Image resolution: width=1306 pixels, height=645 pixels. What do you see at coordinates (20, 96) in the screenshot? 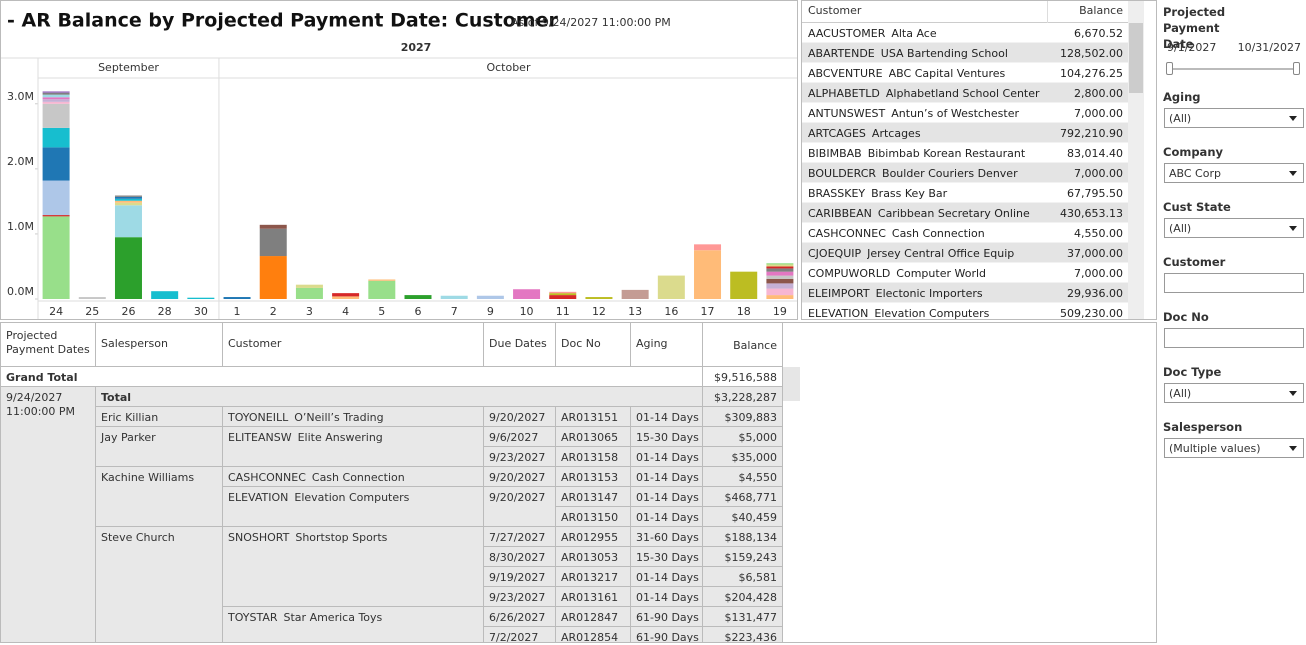
I see `y-tick-label: 3.0M` at bounding box center [20, 96].